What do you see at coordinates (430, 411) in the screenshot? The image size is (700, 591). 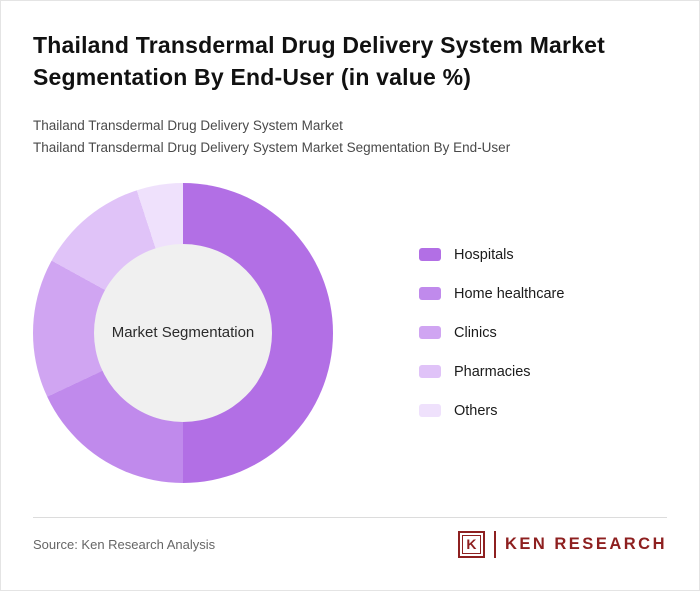 I see `legend-swatch-others` at bounding box center [430, 411].